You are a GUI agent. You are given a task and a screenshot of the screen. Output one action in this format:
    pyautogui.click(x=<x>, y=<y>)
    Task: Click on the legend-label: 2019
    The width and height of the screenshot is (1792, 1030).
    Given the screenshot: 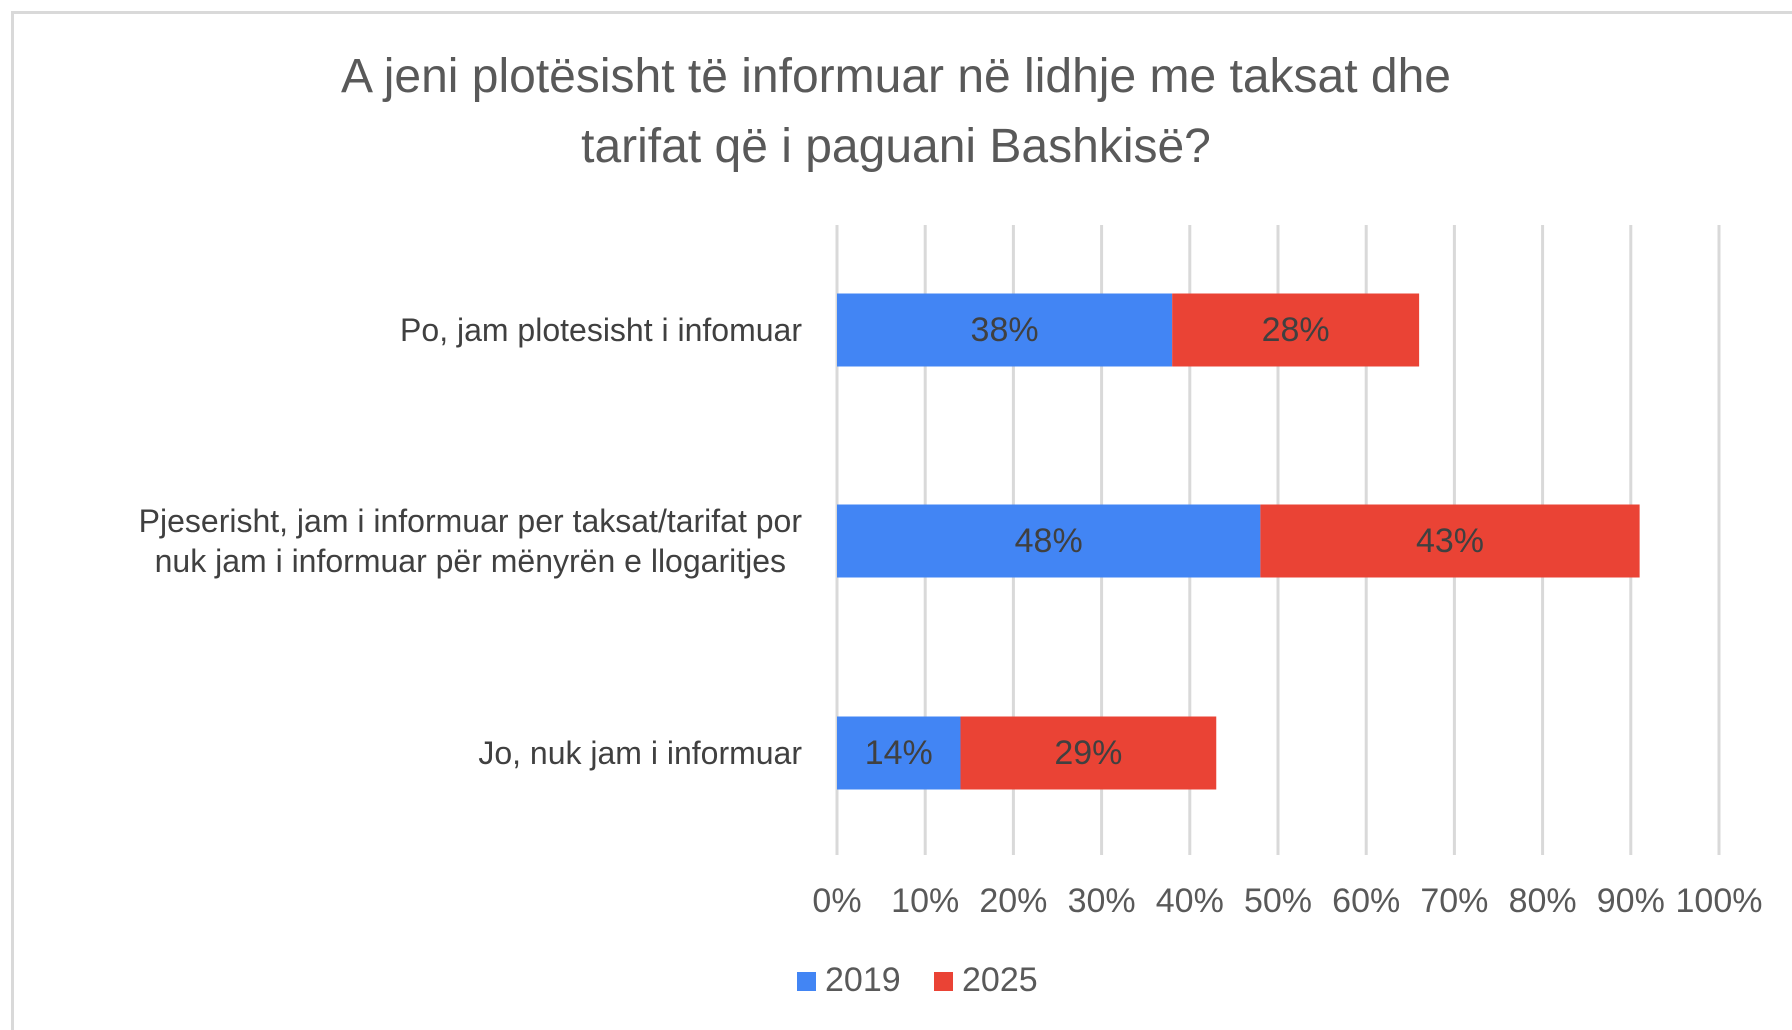 What is the action you would take?
    pyautogui.click(x=863, y=980)
    